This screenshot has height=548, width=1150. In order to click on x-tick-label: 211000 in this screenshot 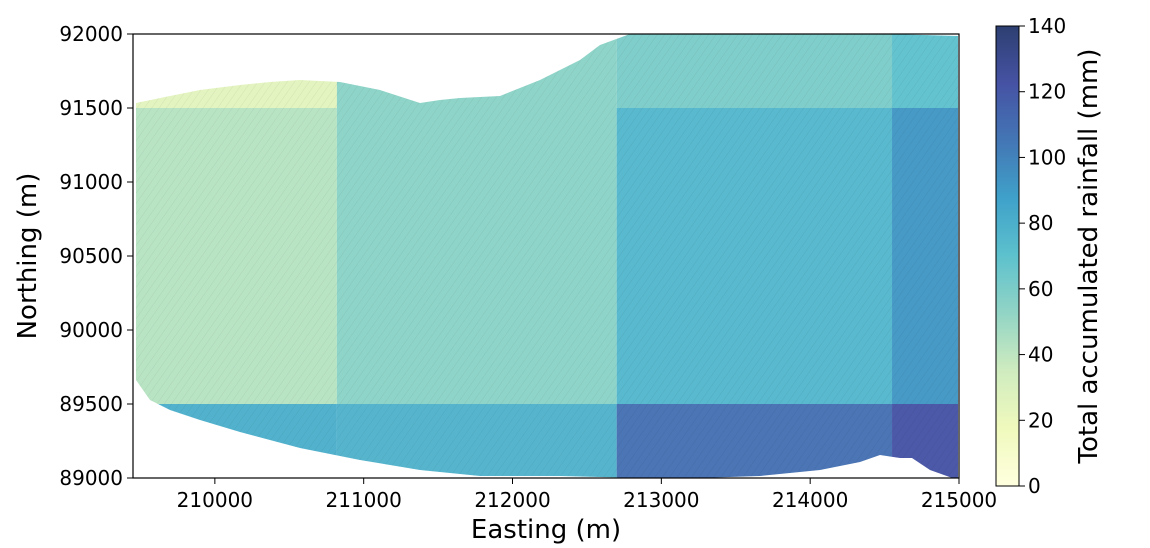, I will do `click(364, 500)`.